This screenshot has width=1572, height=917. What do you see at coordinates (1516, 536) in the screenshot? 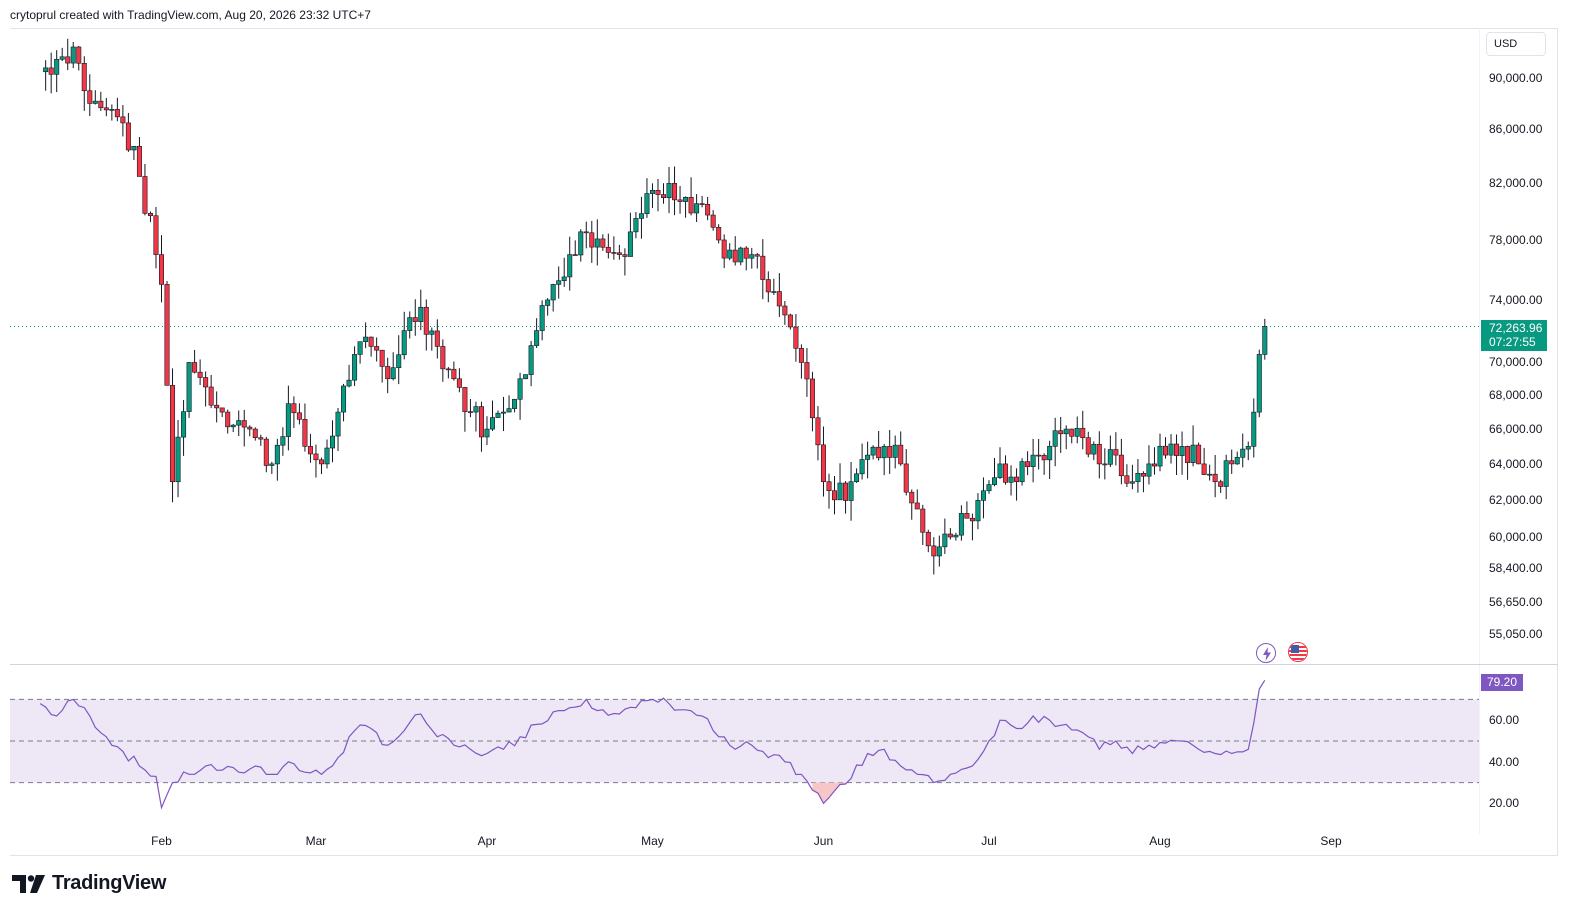
I see `price-tick-label: 60,000.00` at bounding box center [1516, 536].